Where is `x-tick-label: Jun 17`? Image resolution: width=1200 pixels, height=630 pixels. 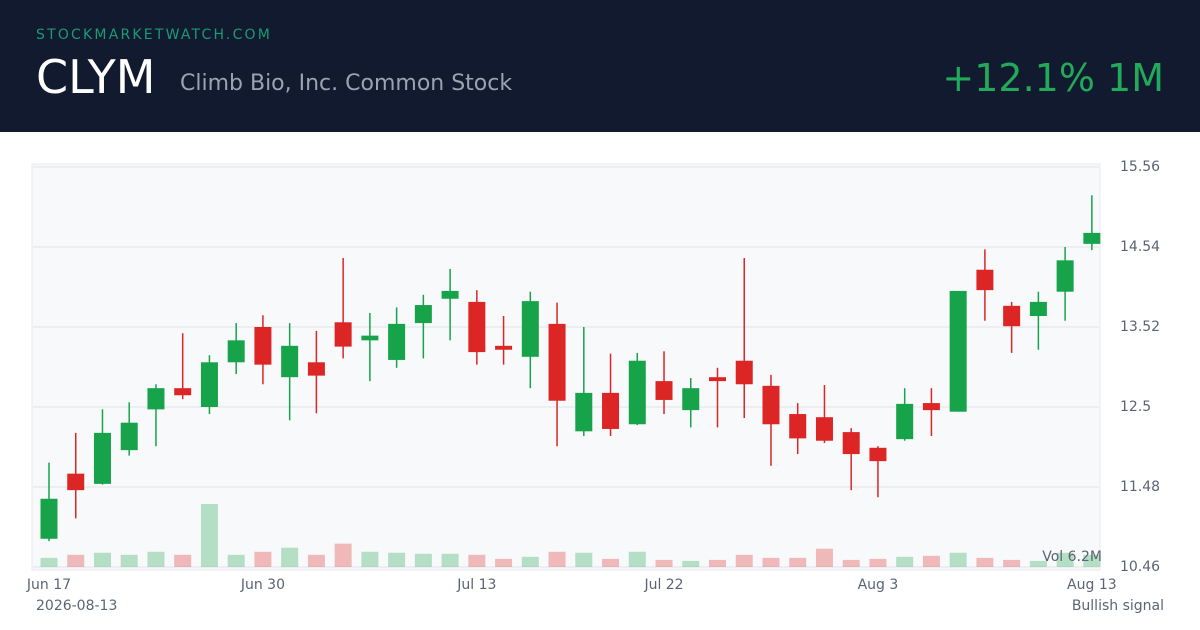
x-tick-label: Jun 17 is located at coordinates (48, 585).